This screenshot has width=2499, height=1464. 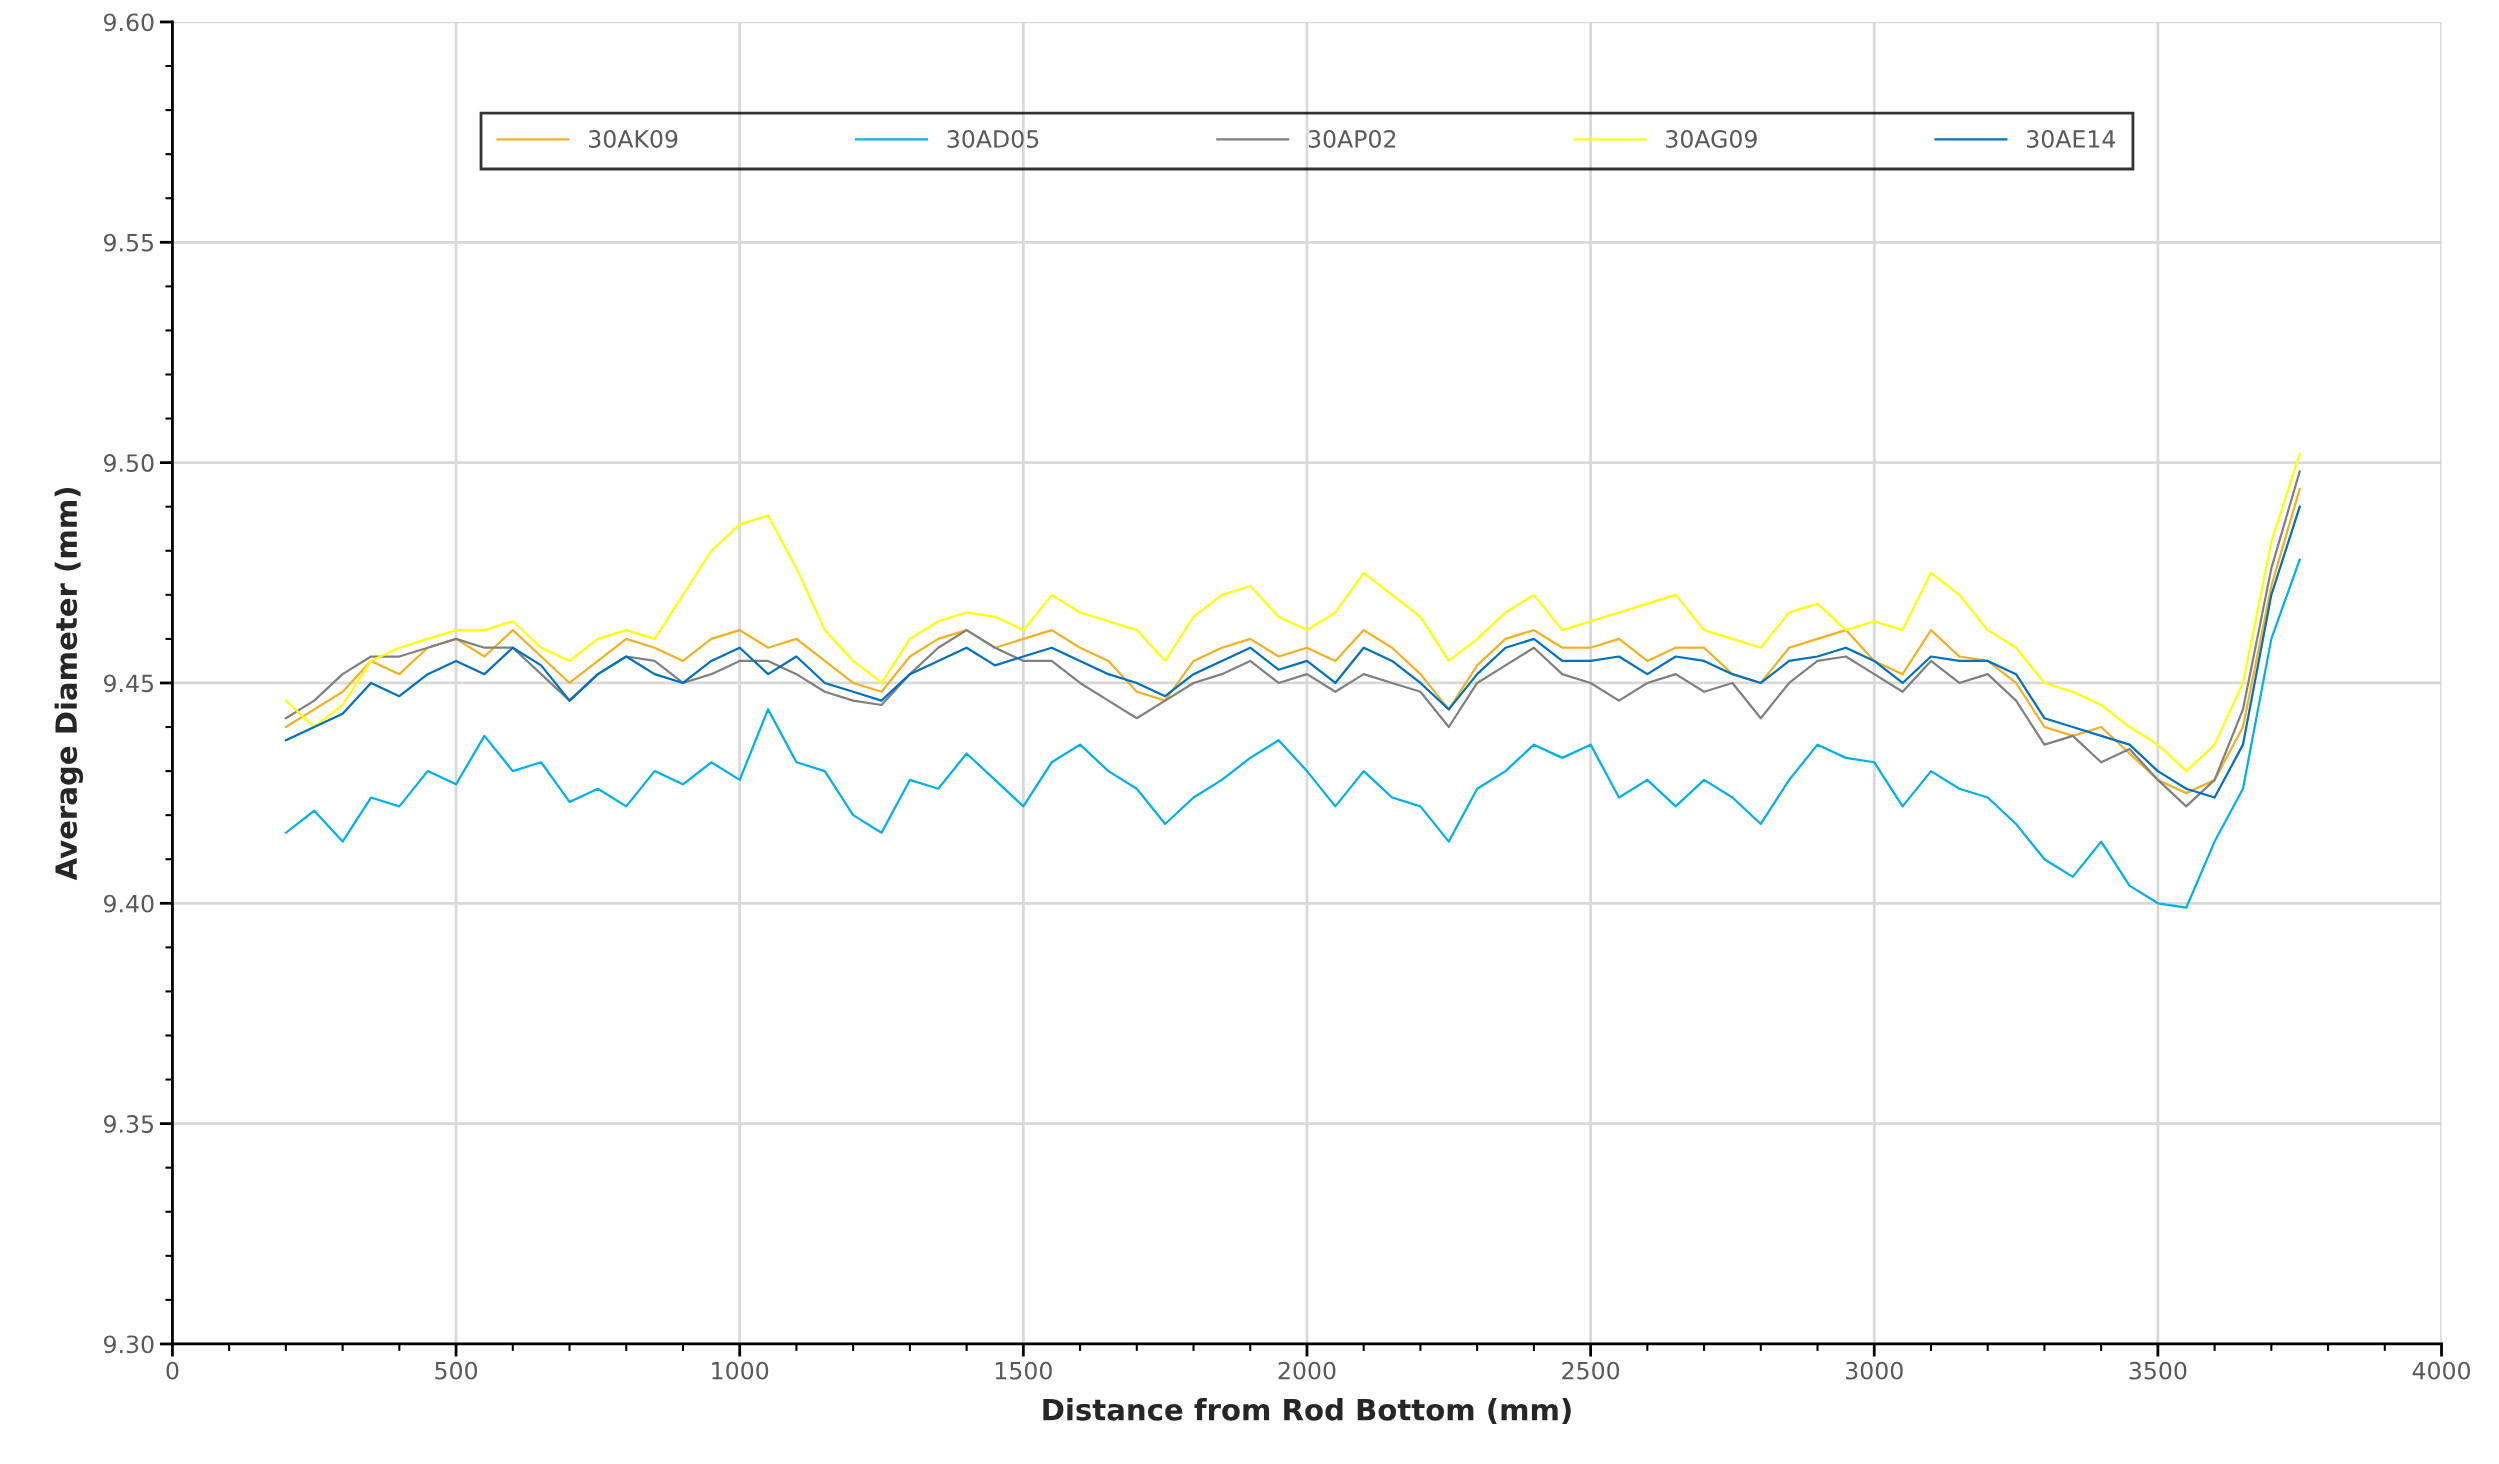 I want to click on x-tick-label: 1500, so click(x=1023, y=1370).